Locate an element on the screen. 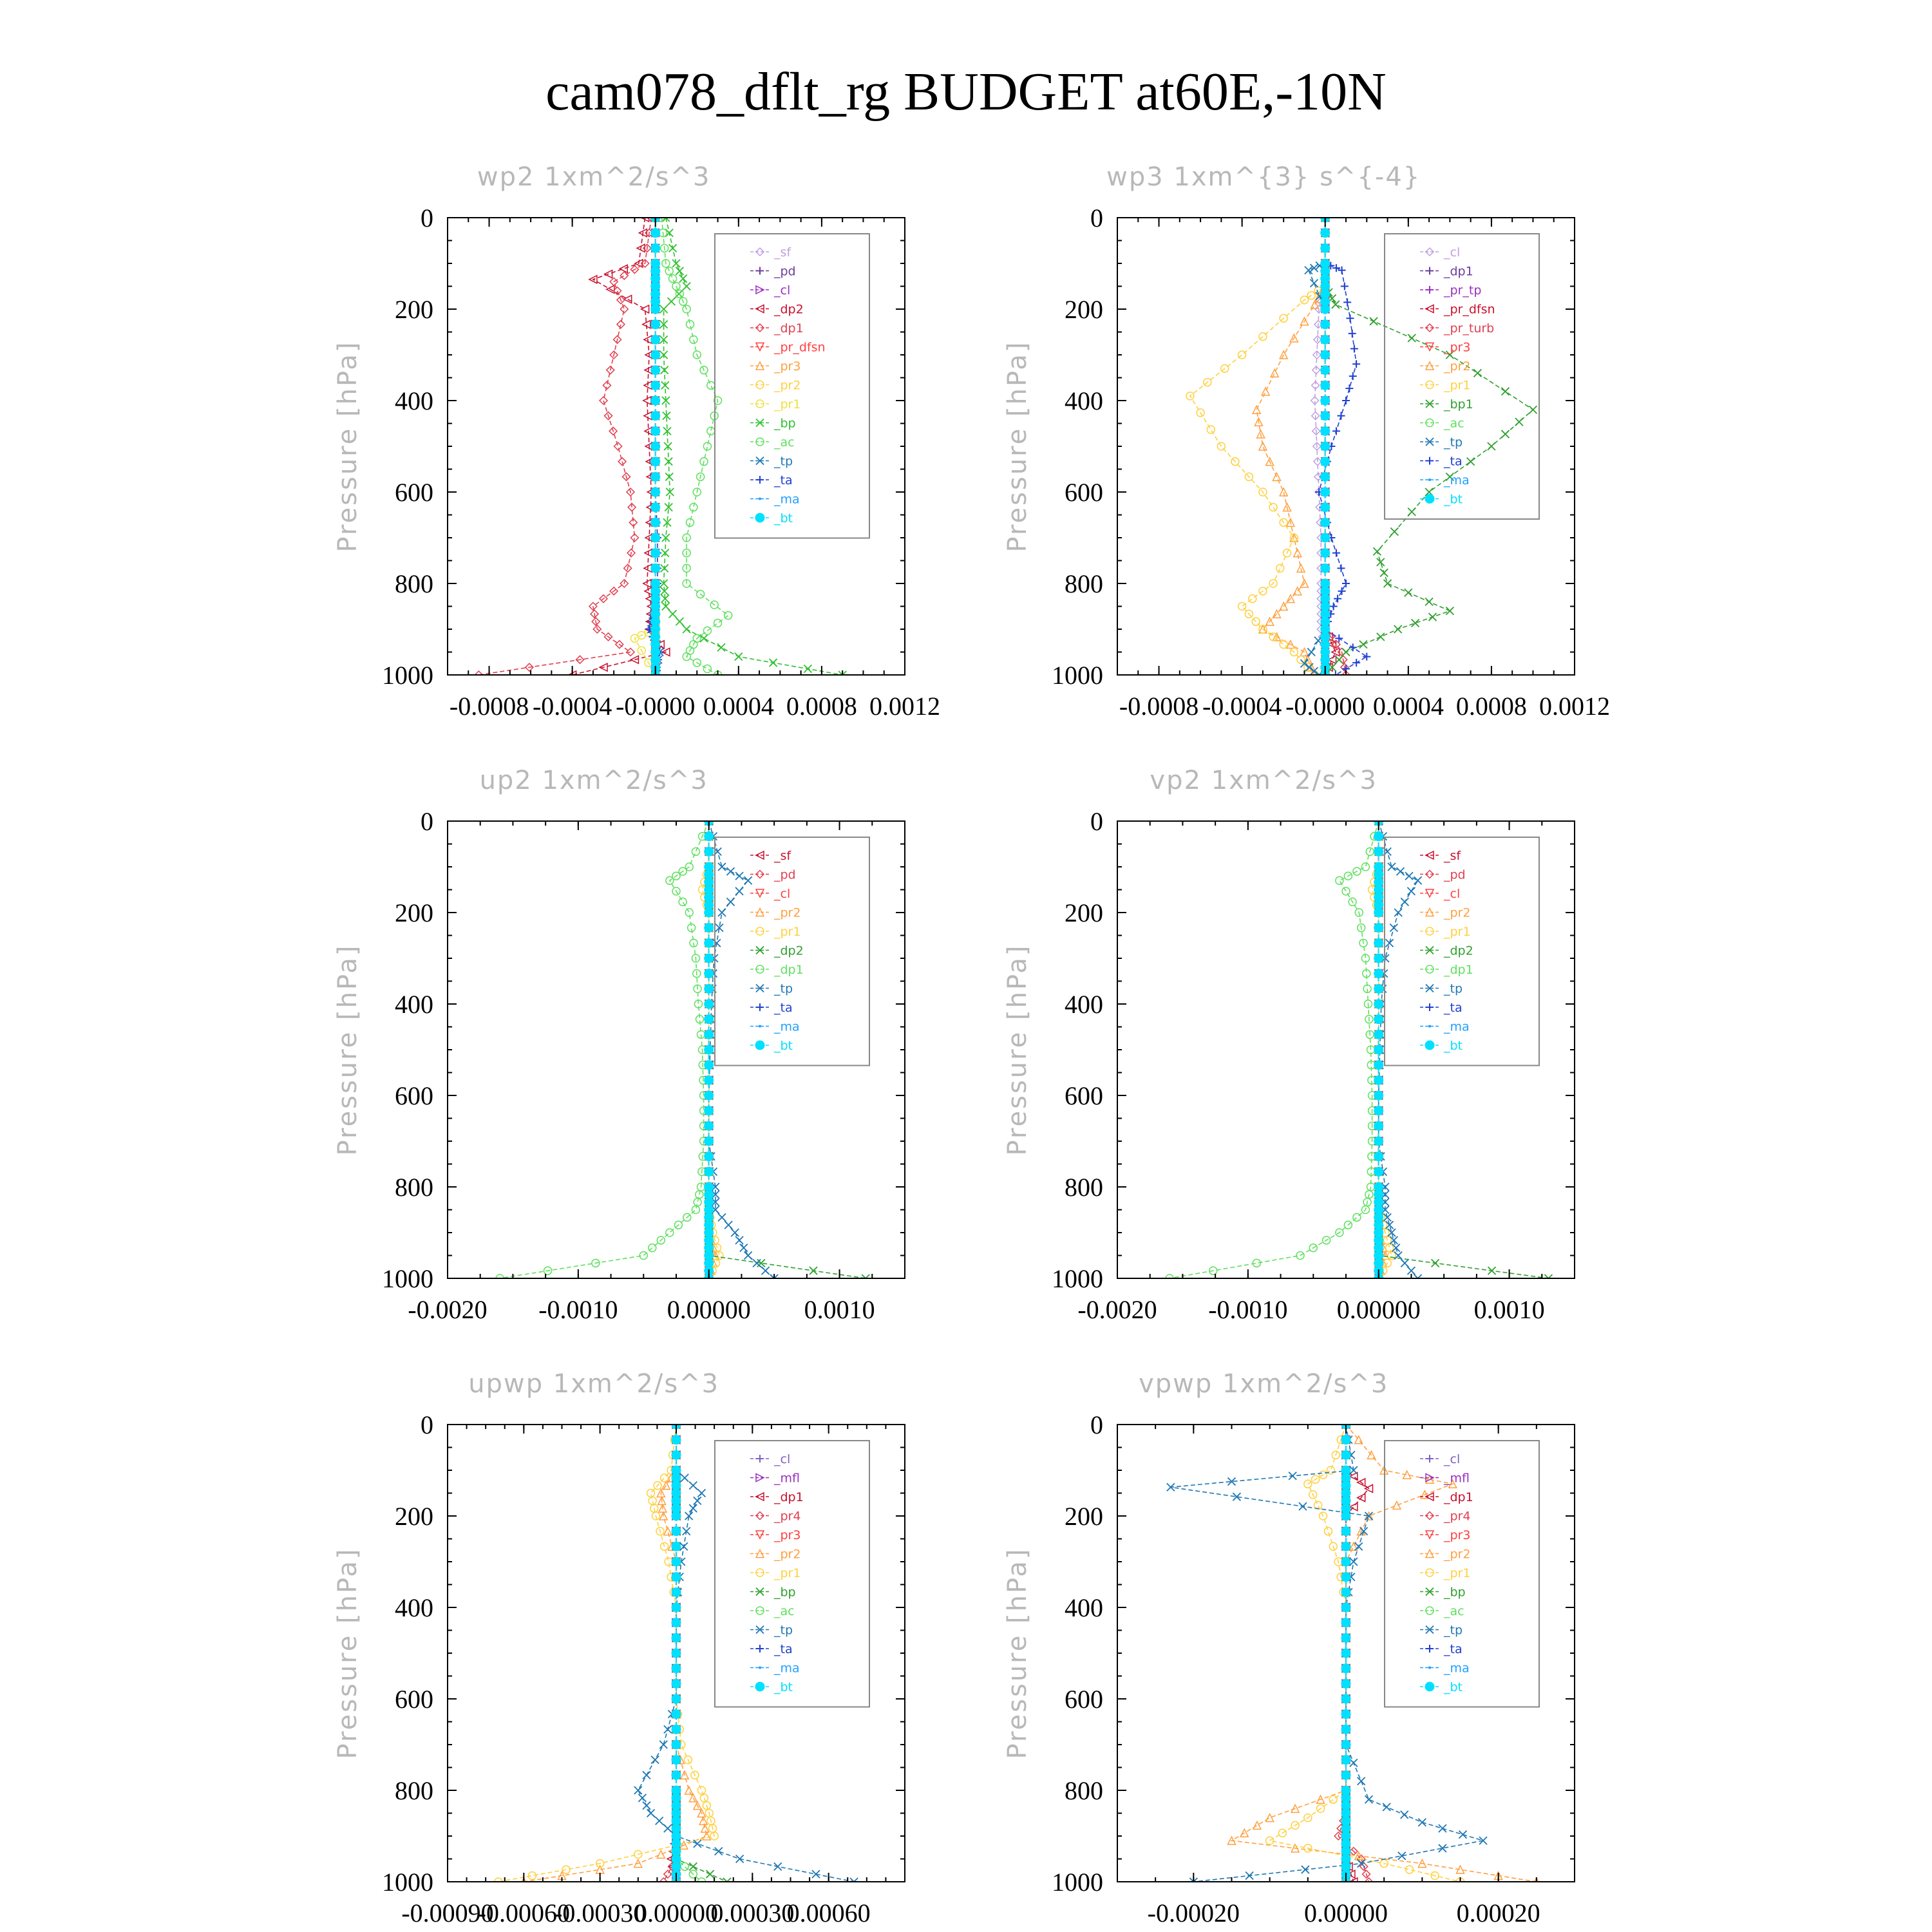  legend-label: _bp is located at coordinates (784, 424).